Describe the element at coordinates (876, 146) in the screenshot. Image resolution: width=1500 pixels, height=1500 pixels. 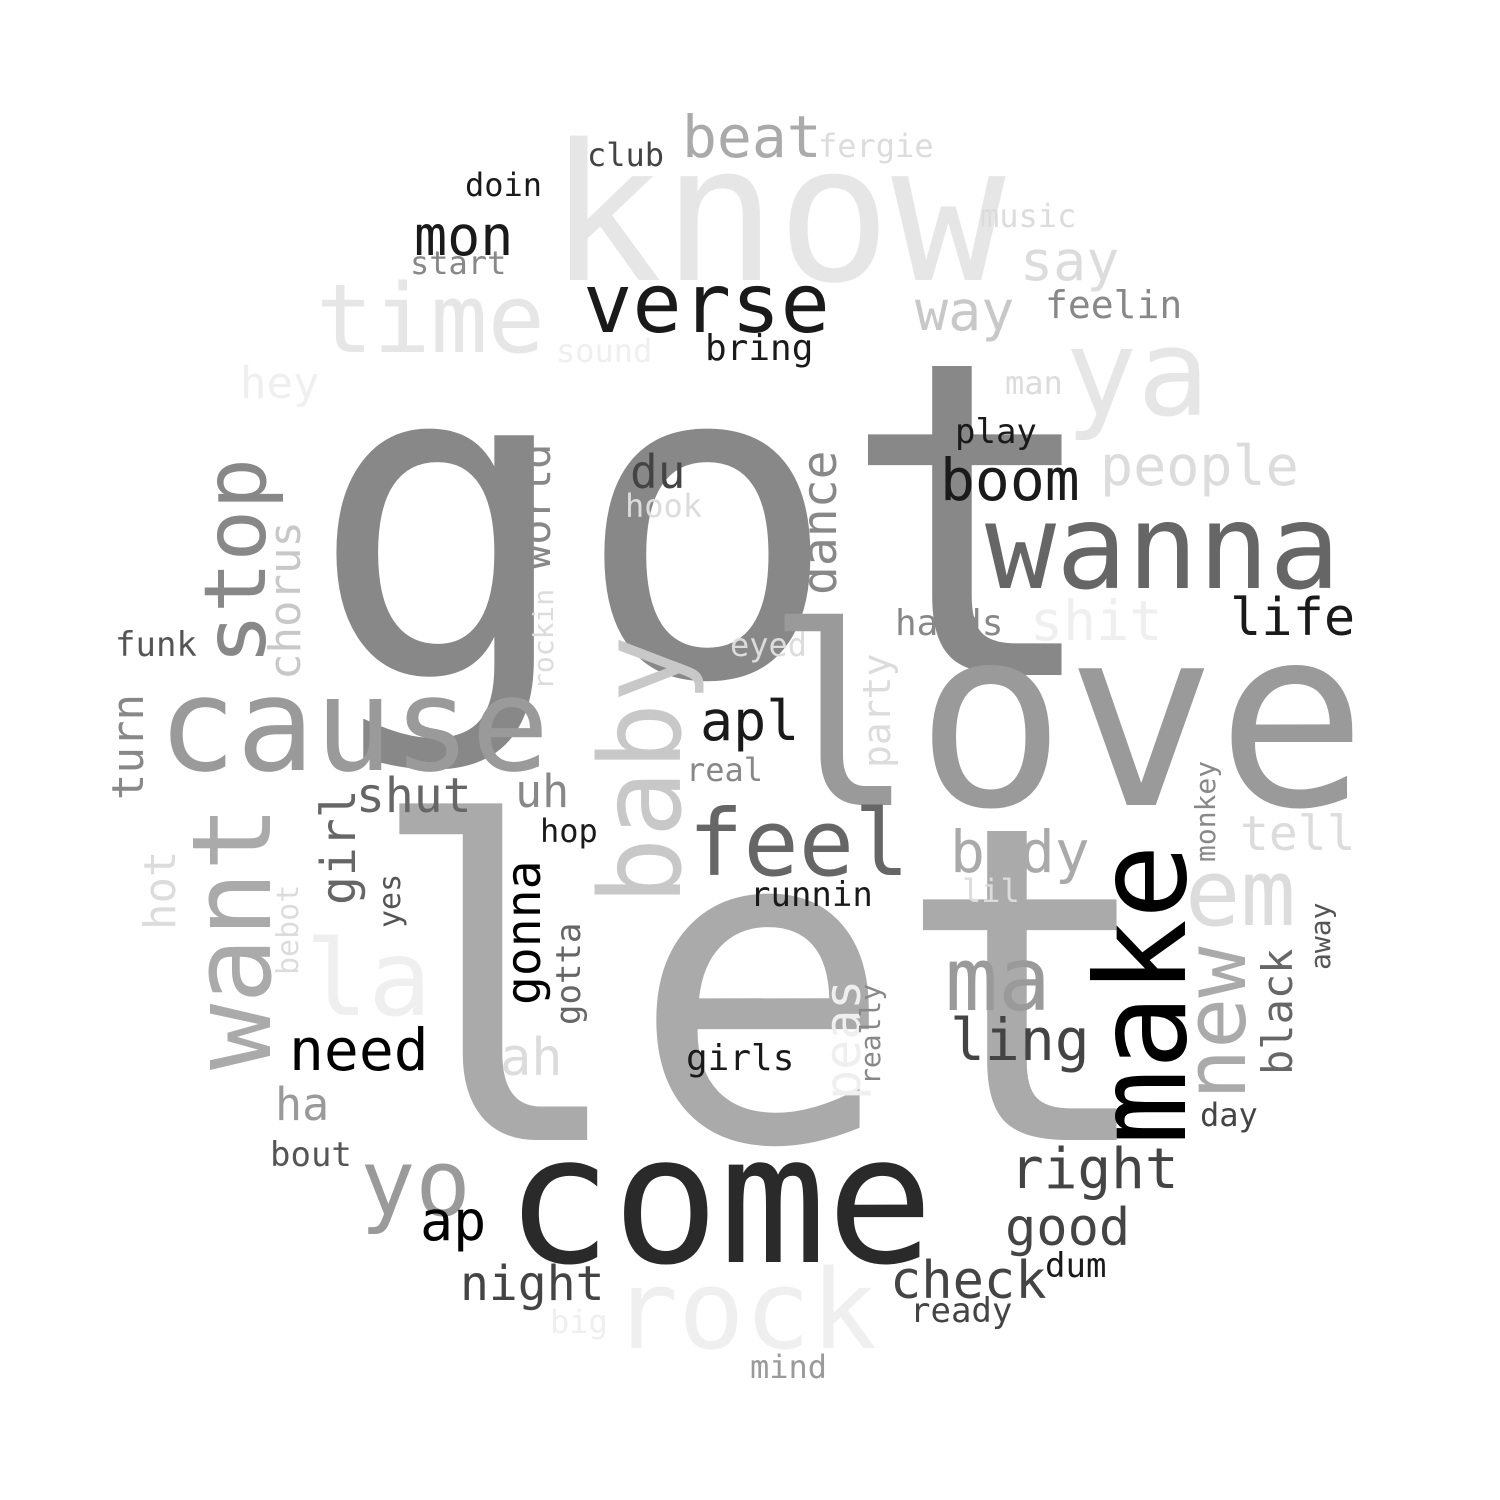
I see `word-fergie: fergie` at that location.